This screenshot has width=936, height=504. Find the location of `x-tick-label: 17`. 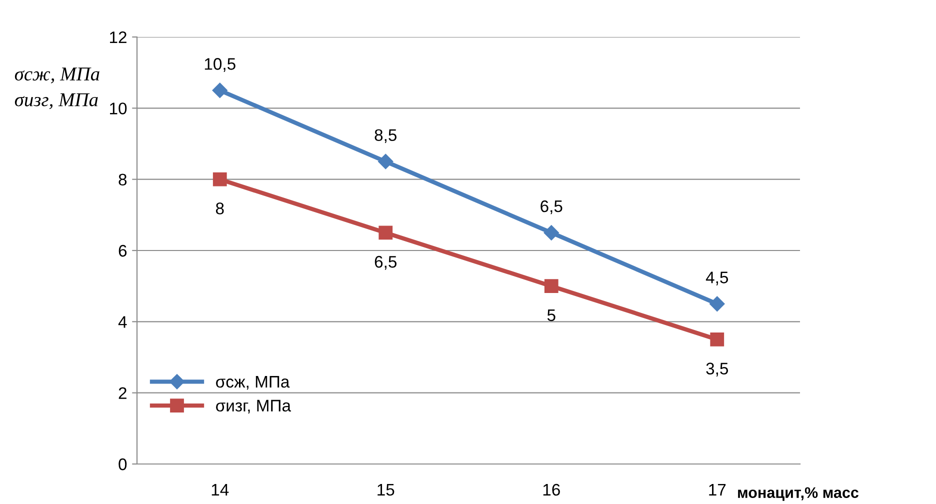

x-tick-label: 17 is located at coordinates (717, 490).